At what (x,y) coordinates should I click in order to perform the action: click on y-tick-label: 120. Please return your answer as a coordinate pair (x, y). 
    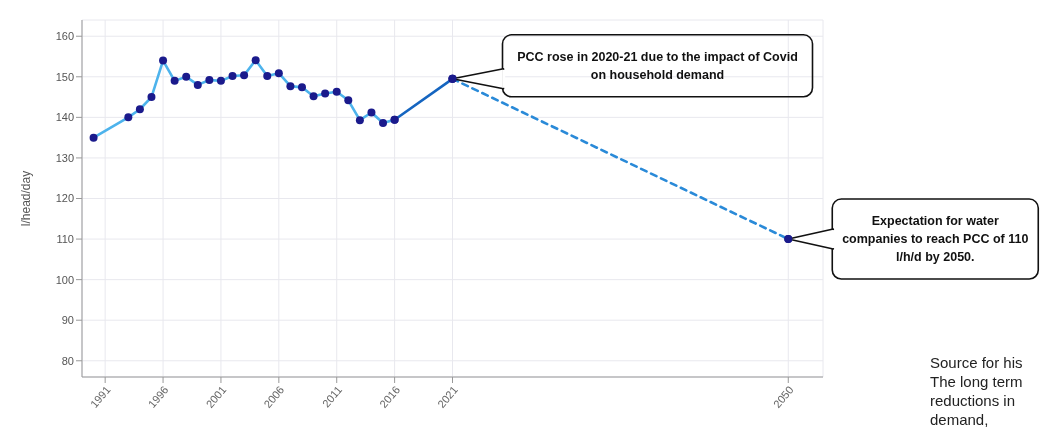
    Looking at the image, I should click on (64, 198).